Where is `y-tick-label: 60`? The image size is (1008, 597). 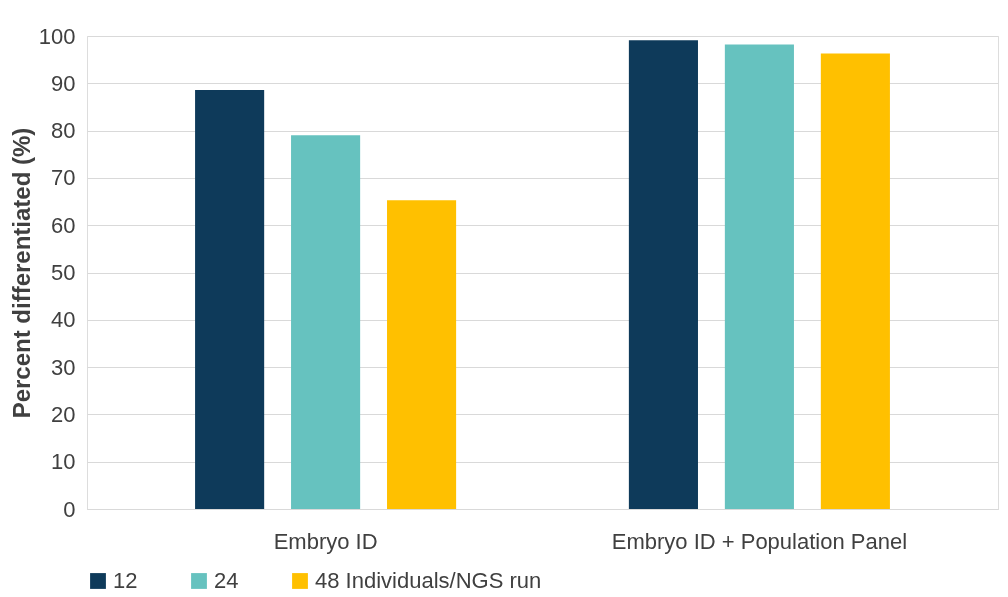
y-tick-label: 60 is located at coordinates (63, 225).